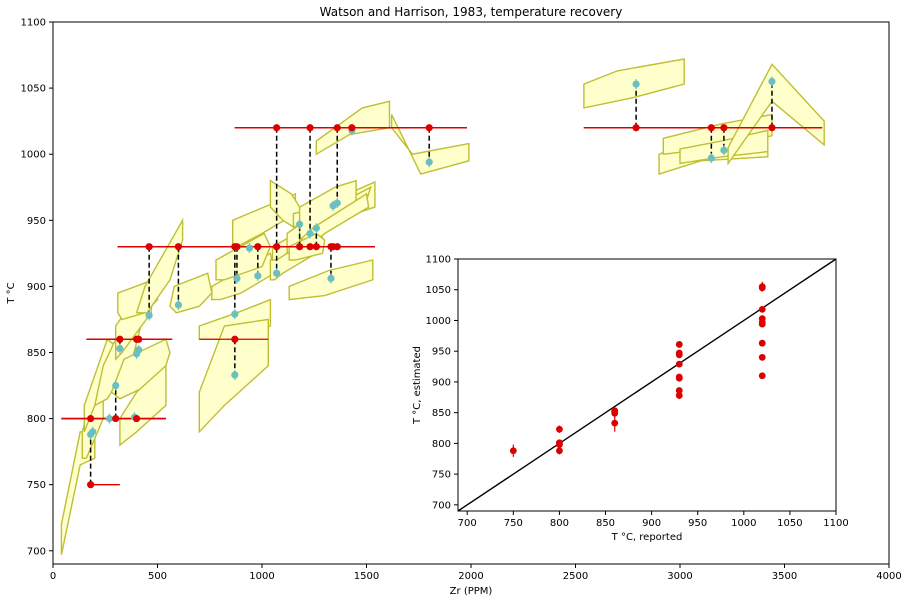  What do you see at coordinates (784, 576) in the screenshot?
I see `main-x-tick-label-7: 3500` at bounding box center [784, 576].